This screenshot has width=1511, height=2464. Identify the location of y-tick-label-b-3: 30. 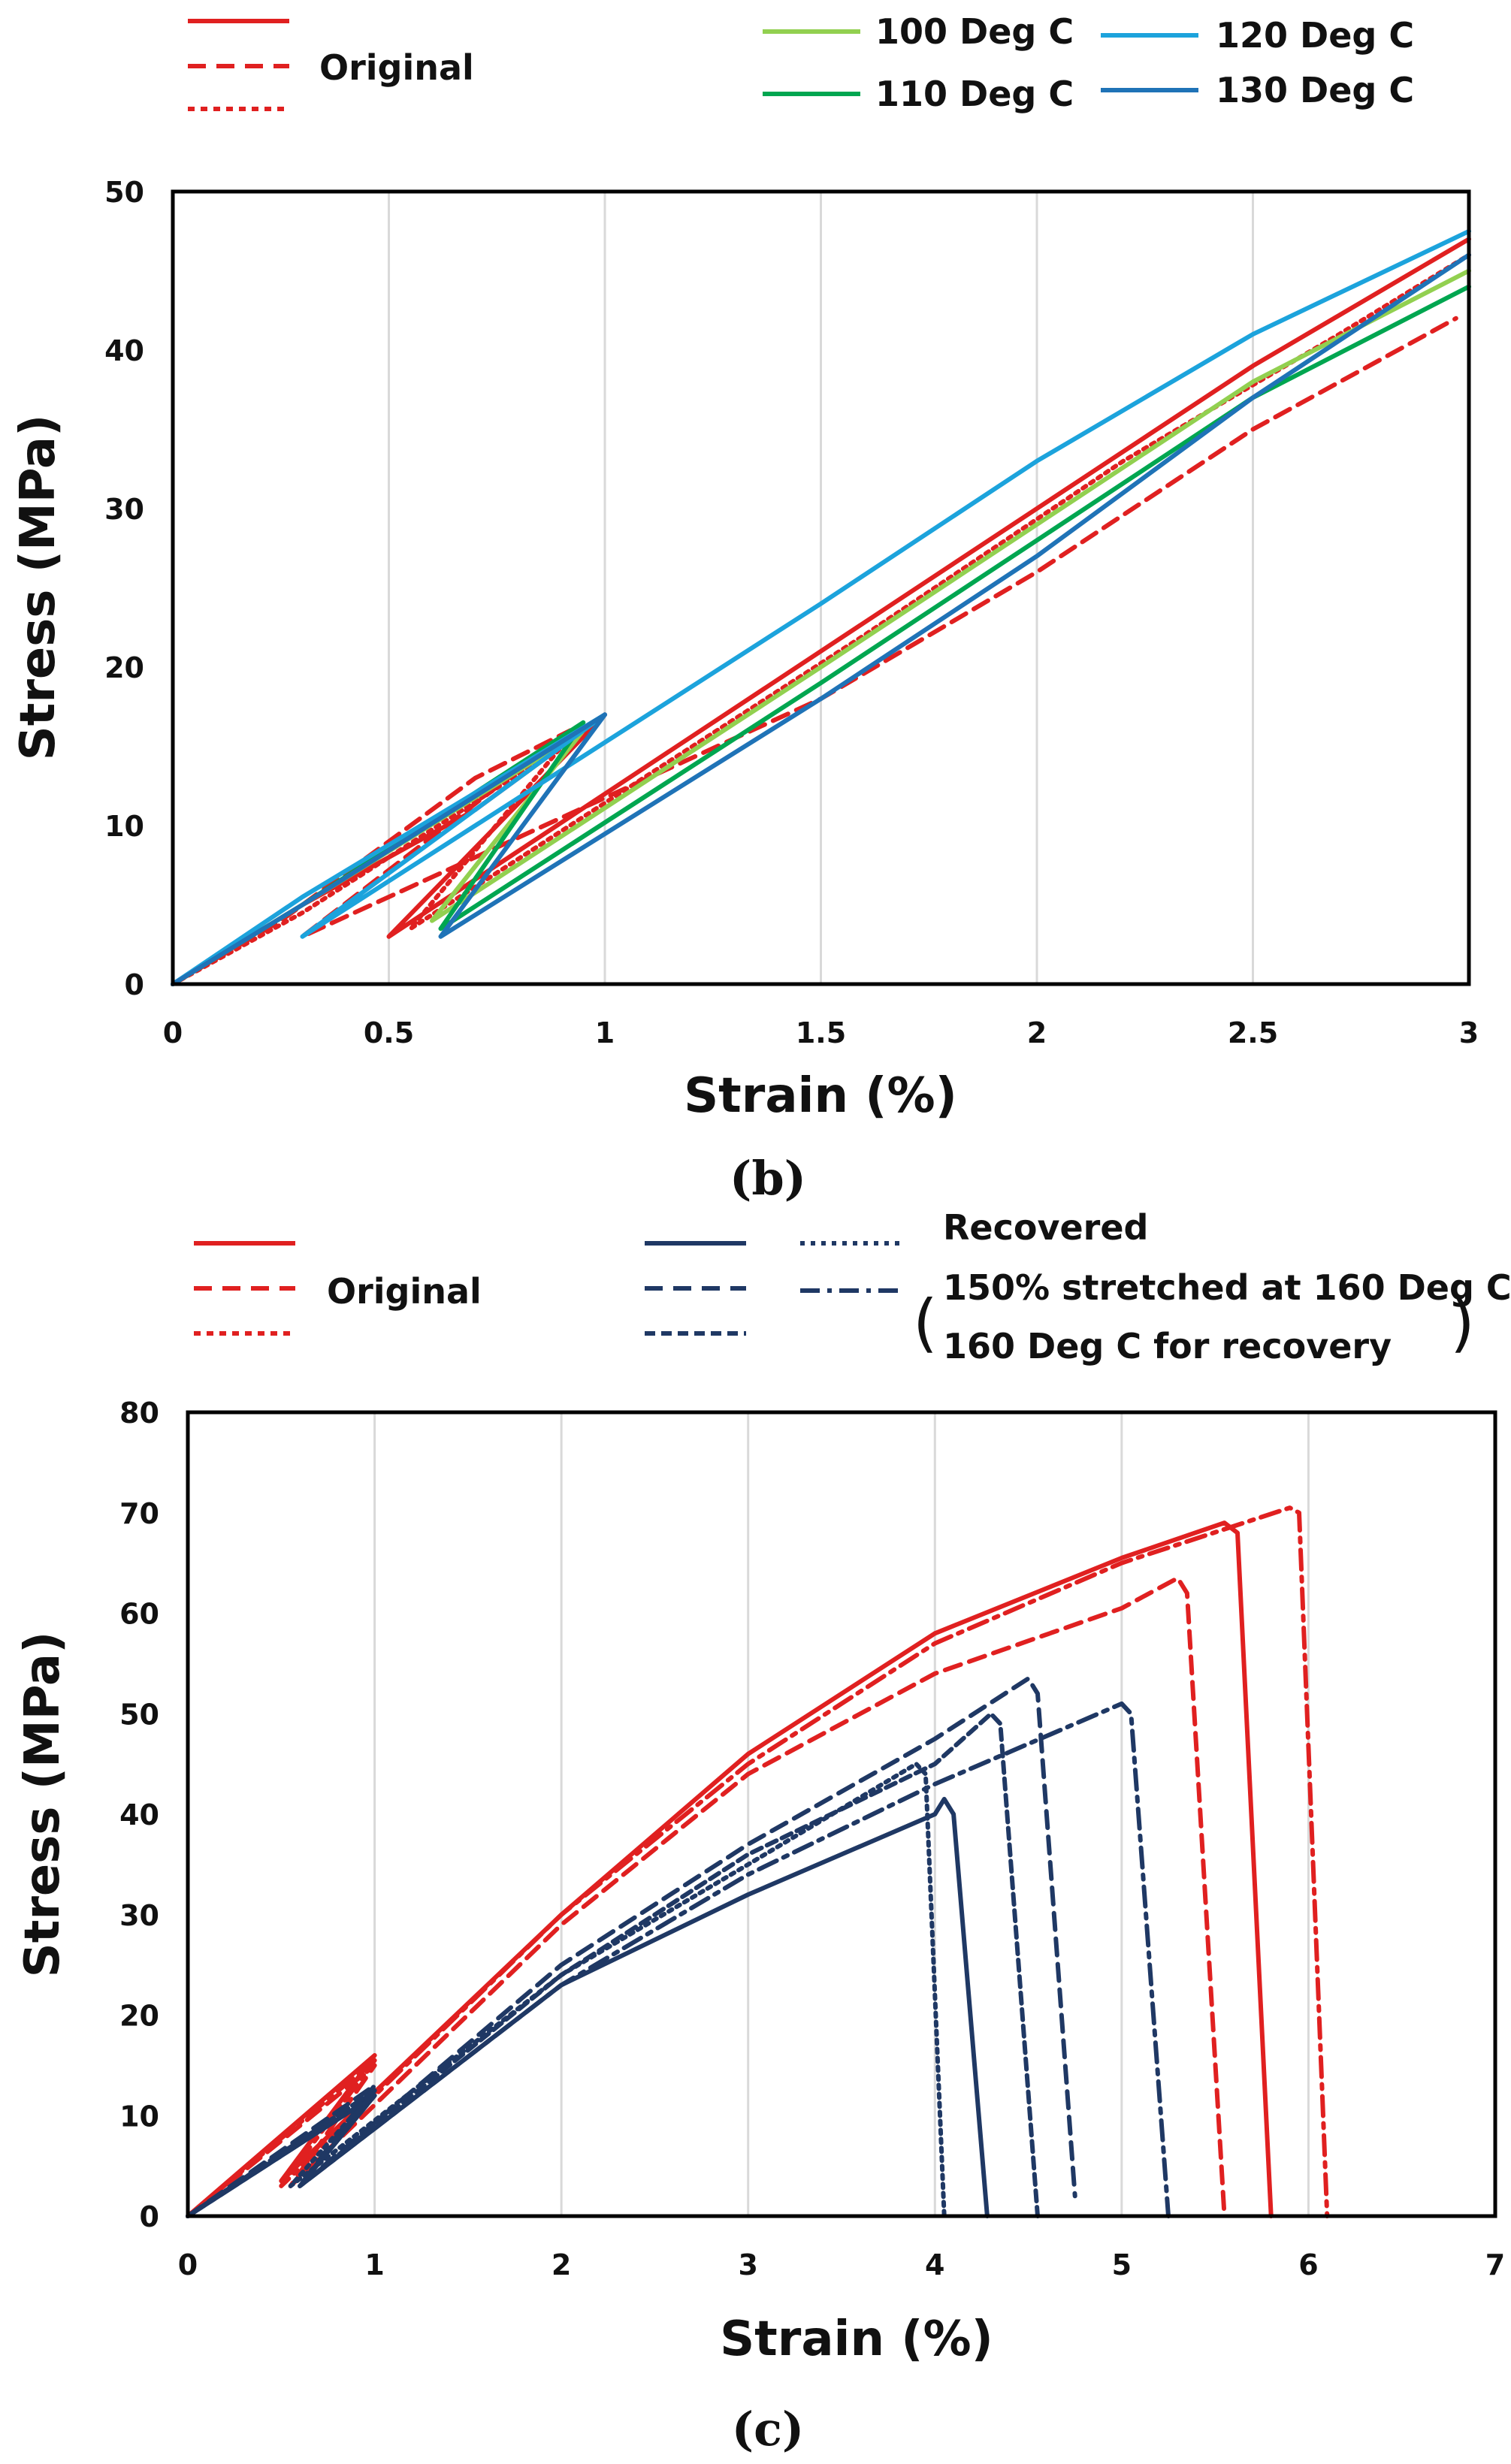
(124, 510).